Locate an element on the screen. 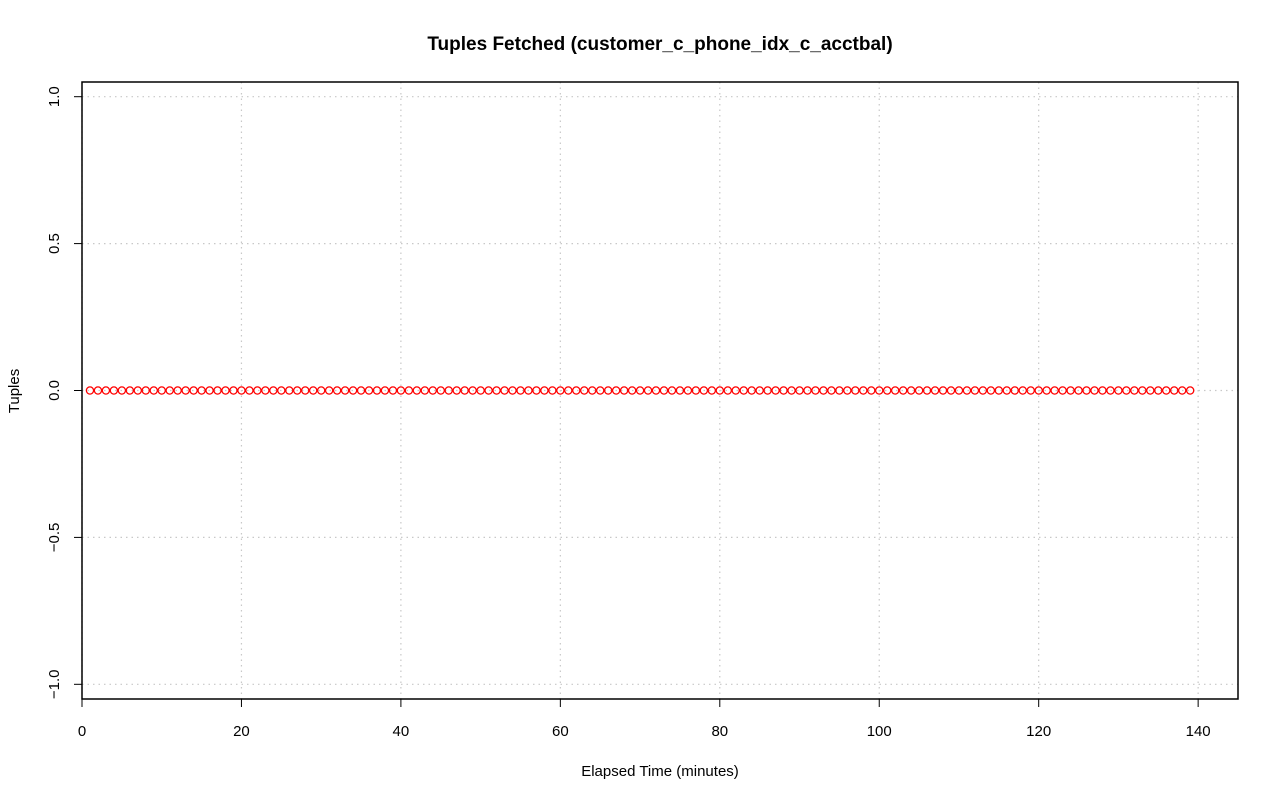 Image resolution: width=1280 pixels, height=801 pixels. x-tick-label: 0 is located at coordinates (82, 731).